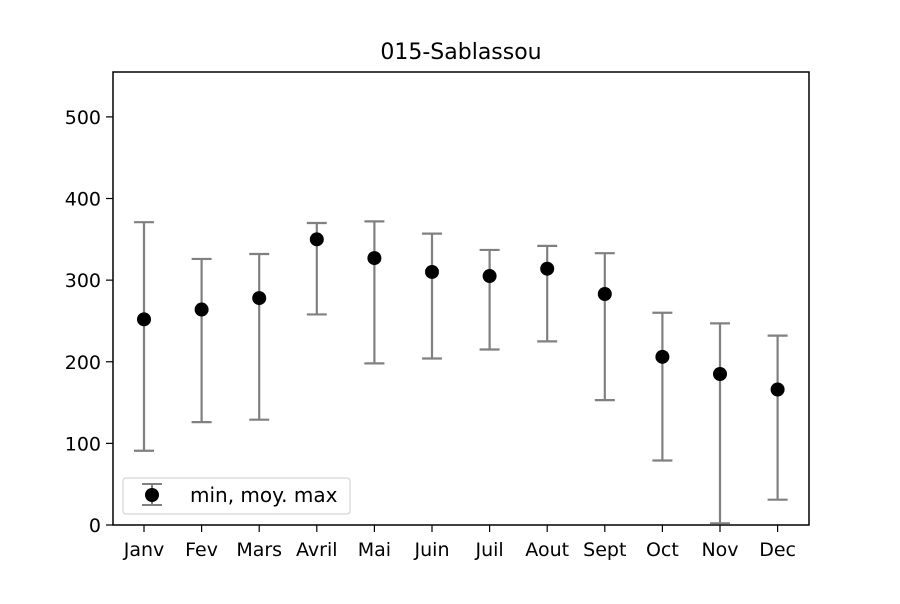 The height and width of the screenshot is (604, 900). I want to click on legend: min, moy. max, so click(236, 496).